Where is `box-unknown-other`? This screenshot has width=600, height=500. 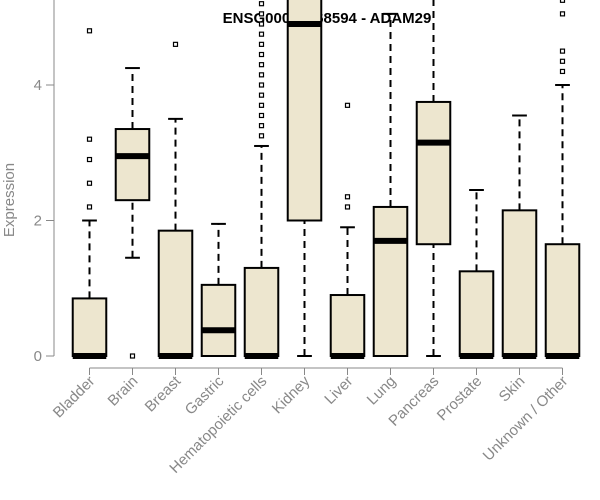 box-unknown-other is located at coordinates (562, 179).